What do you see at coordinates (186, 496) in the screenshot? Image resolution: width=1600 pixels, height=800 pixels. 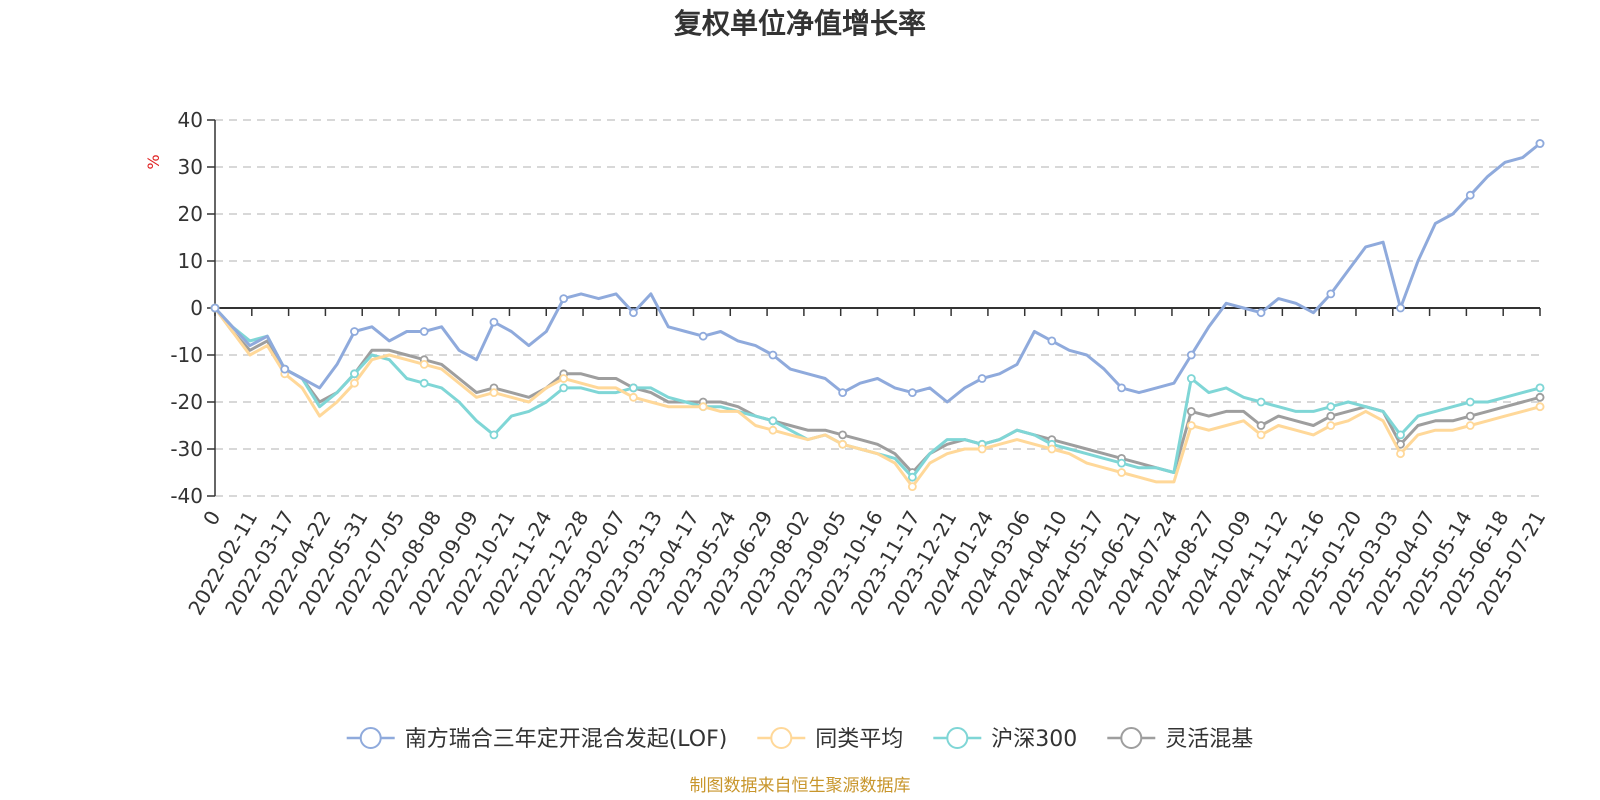 I see `y-tick-label: -40` at bounding box center [186, 496].